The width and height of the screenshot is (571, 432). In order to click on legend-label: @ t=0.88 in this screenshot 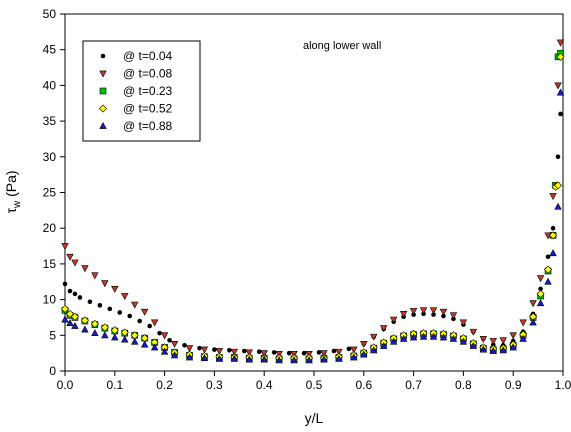, I will do `click(148, 126)`.